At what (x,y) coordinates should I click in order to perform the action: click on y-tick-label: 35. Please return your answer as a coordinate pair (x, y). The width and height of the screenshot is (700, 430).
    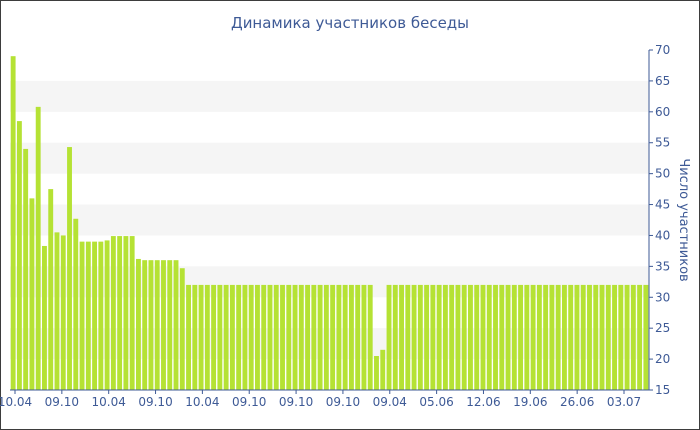
    Looking at the image, I should click on (662, 266).